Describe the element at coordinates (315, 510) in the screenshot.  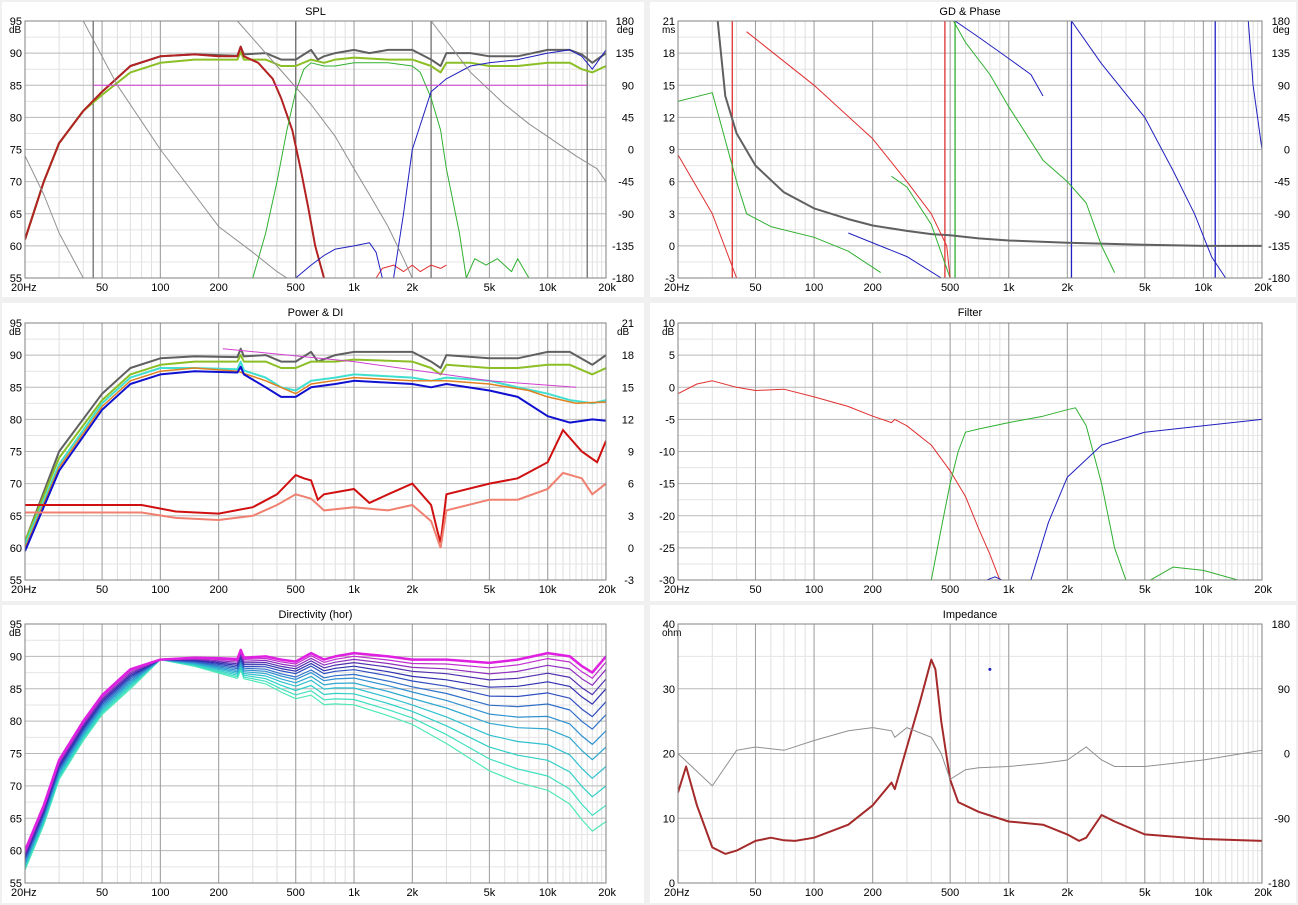
I see `di-line` at that location.